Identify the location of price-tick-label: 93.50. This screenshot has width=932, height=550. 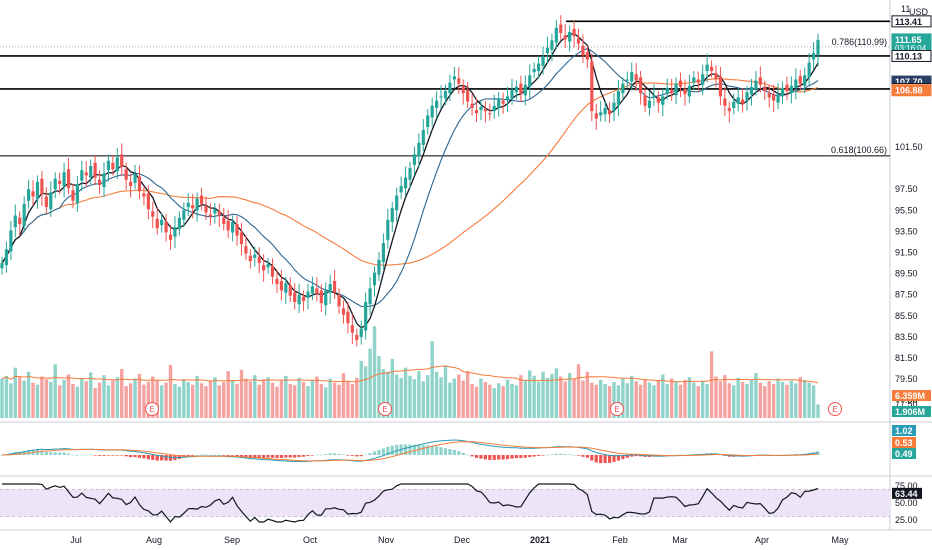
(906, 231).